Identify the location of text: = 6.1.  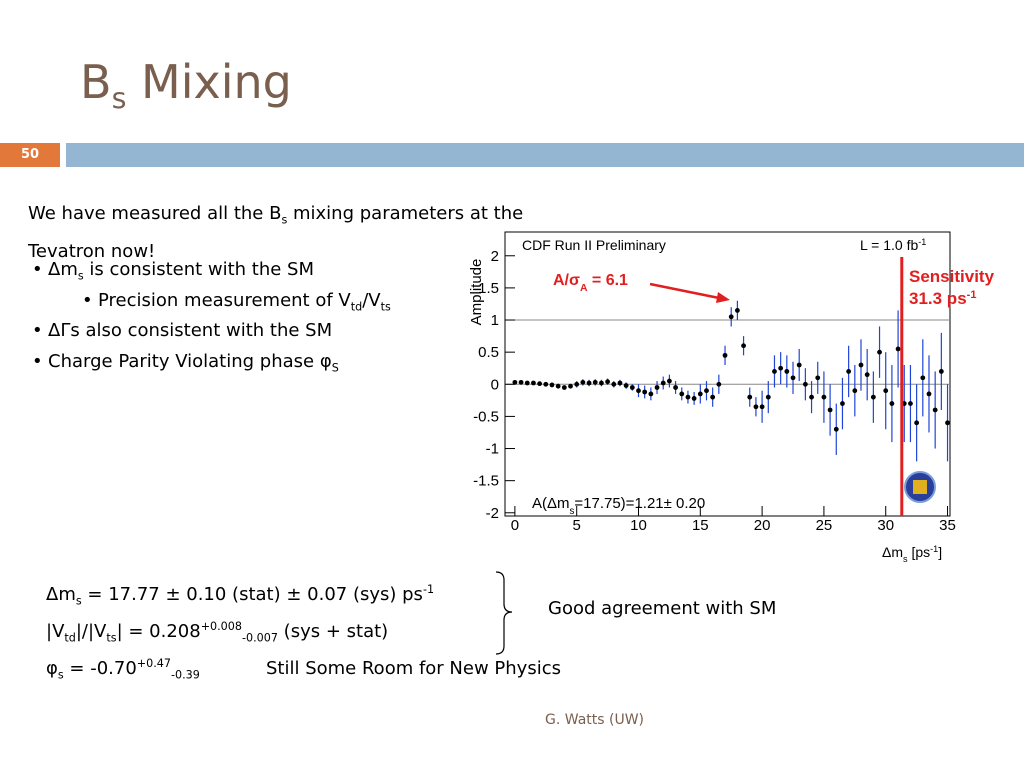
(607, 280).